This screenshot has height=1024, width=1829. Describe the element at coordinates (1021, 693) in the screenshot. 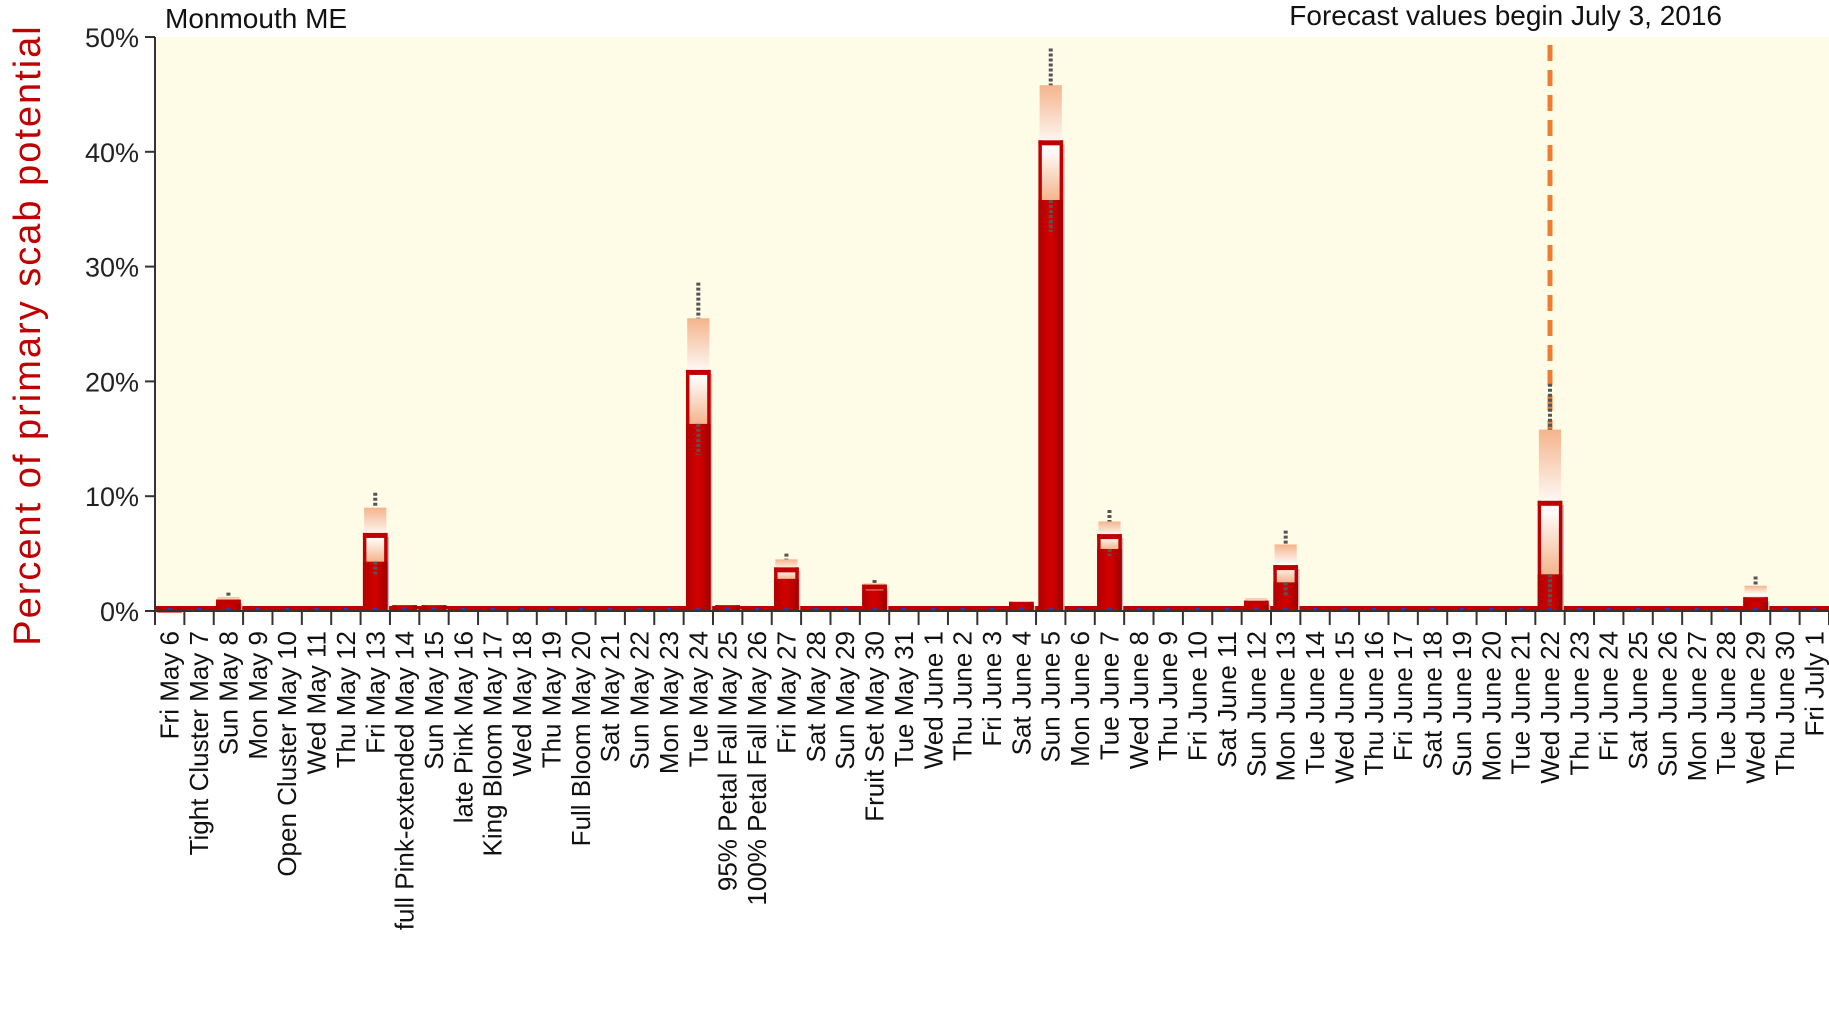

I see `x-category-label: Sat June 4` at that location.